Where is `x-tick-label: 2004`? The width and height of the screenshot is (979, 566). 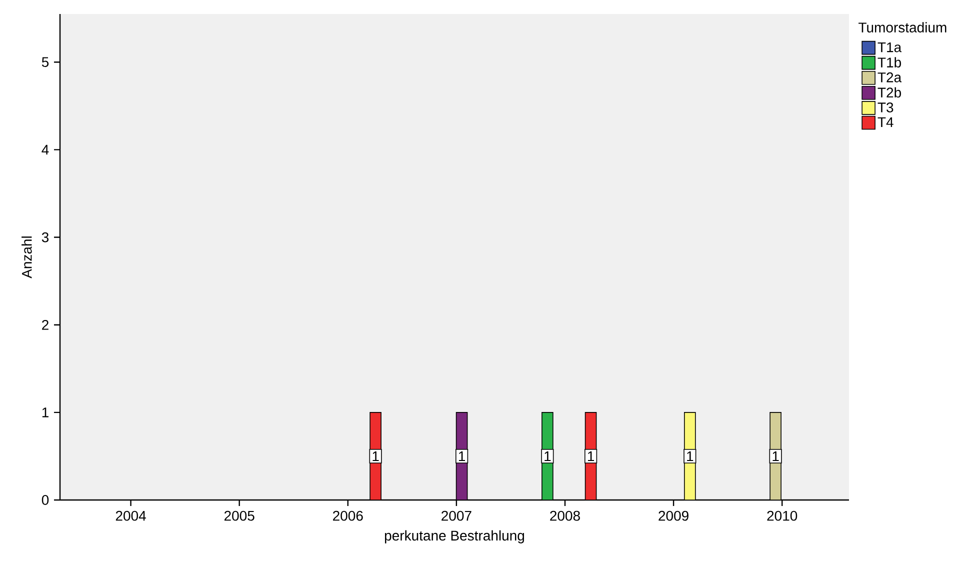 x-tick-label: 2004 is located at coordinates (131, 515).